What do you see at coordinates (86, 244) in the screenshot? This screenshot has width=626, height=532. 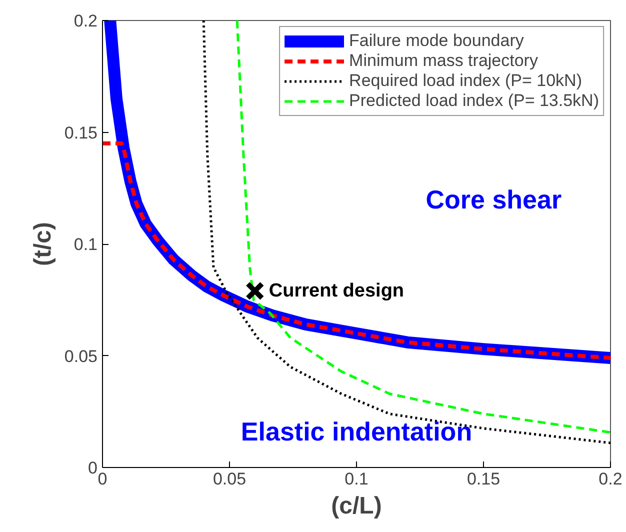 I see `y-tick-label: 0.1` at bounding box center [86, 244].